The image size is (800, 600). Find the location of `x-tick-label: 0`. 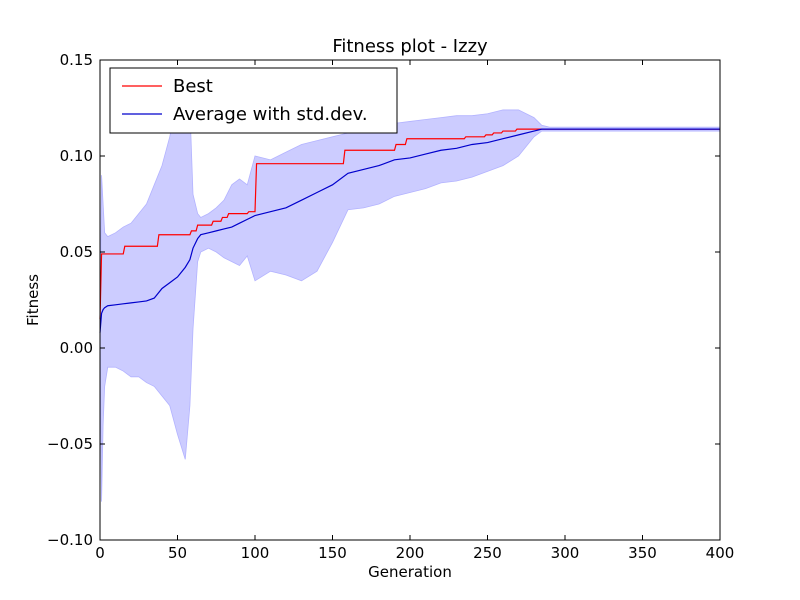

x-tick-label: 0 is located at coordinates (100, 553).